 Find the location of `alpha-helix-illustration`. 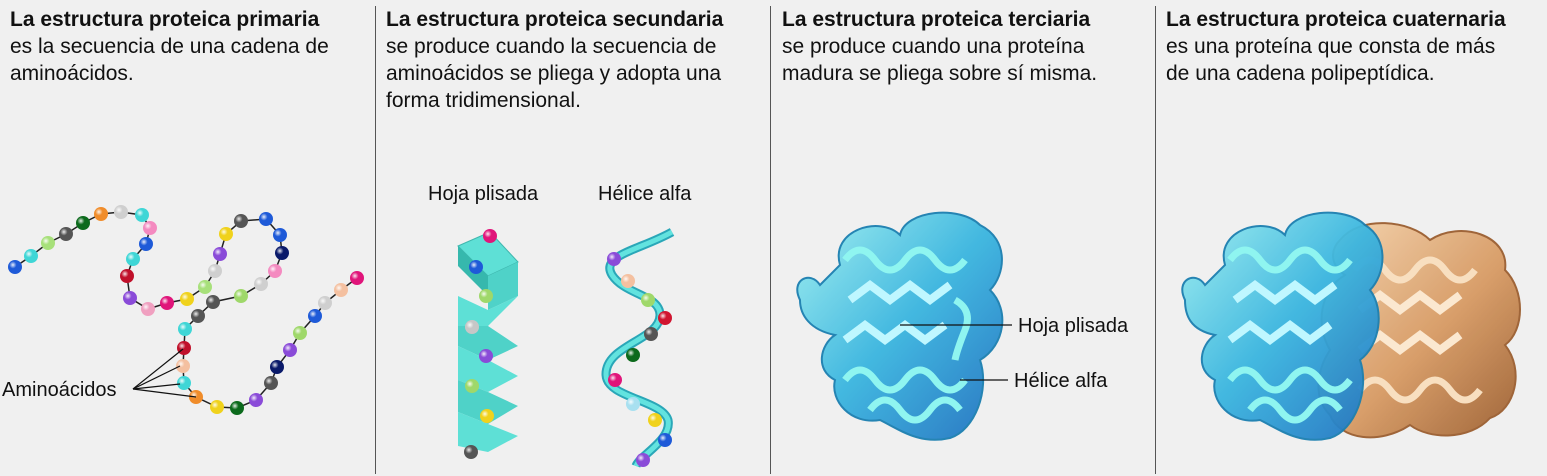

alpha-helix-illustration is located at coordinates (638, 348).